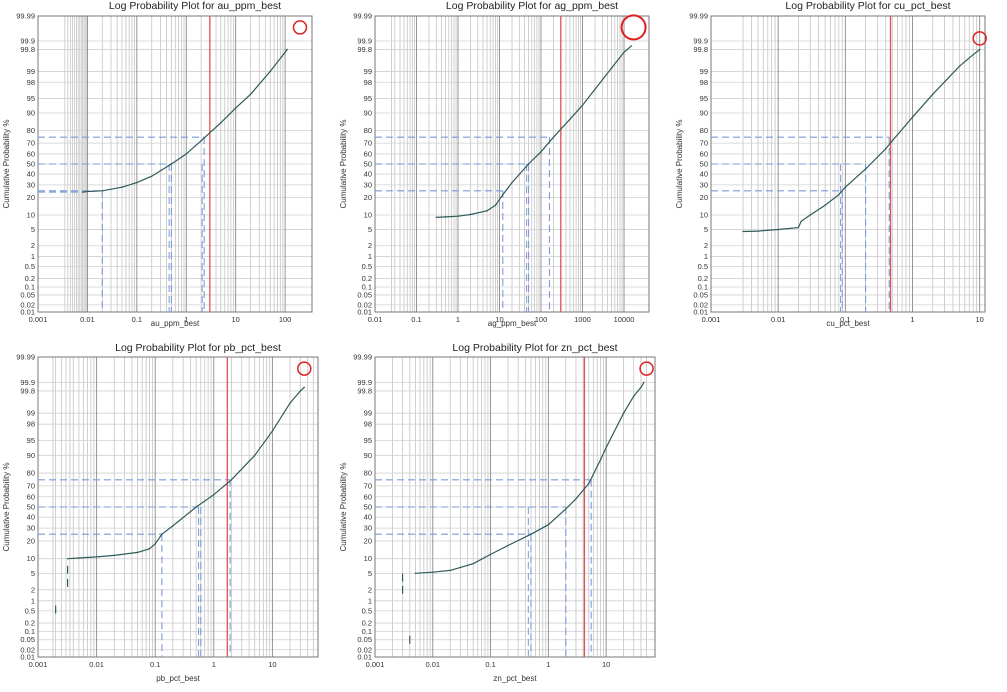 Image resolution: width=1007 pixels, height=692 pixels. I want to click on y-tick-label: 10, so click(31, 214).